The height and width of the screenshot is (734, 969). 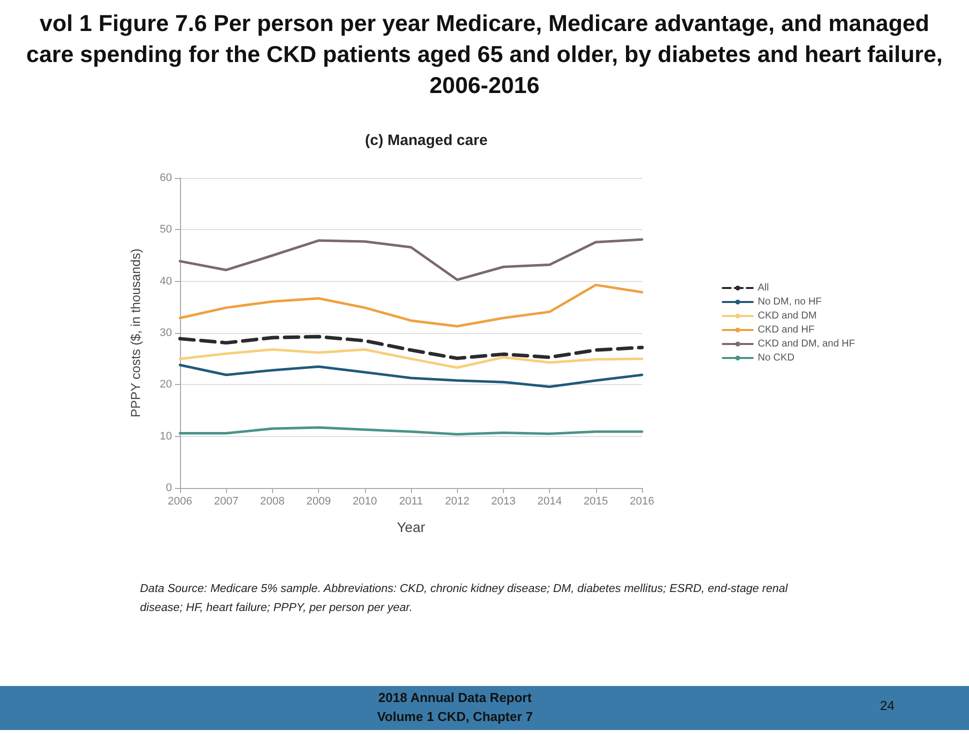 I want to click on legend-label: All, so click(x=763, y=288).